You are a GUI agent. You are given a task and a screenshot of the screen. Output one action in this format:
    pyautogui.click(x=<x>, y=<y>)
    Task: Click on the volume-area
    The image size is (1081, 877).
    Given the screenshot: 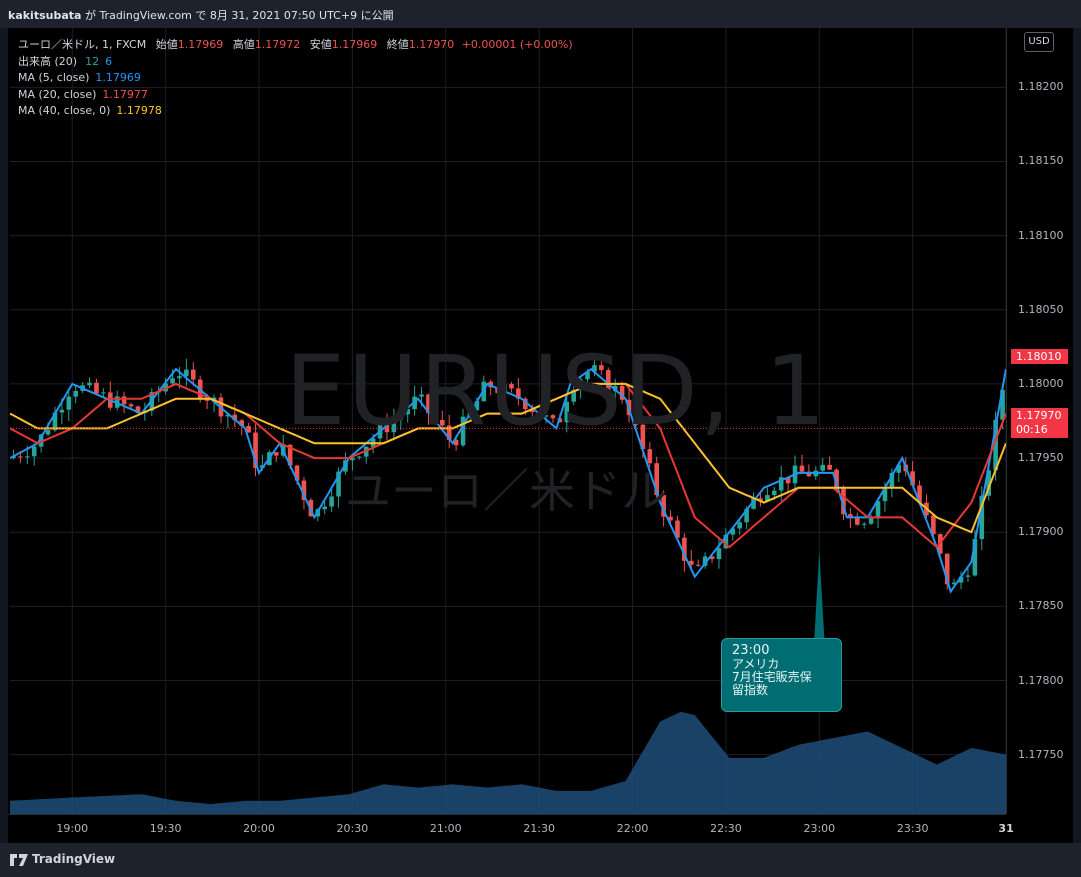 What is the action you would take?
    pyautogui.click(x=508, y=762)
    